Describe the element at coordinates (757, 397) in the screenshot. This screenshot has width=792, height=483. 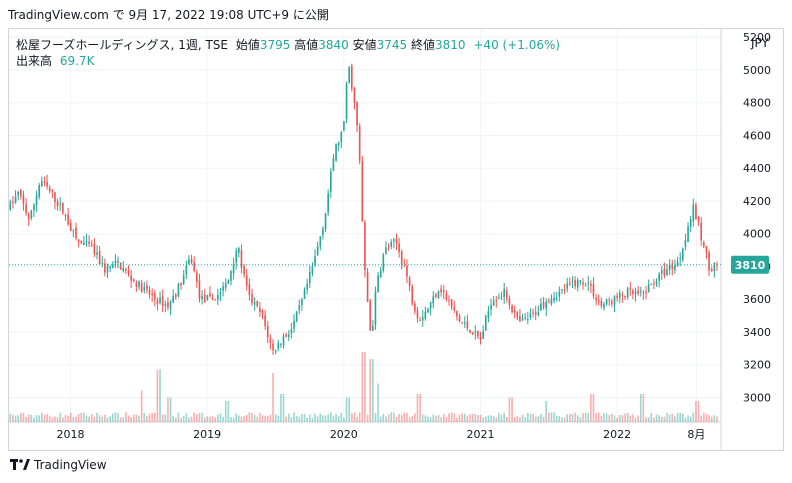
I see `y-tick-label: 3000` at that location.